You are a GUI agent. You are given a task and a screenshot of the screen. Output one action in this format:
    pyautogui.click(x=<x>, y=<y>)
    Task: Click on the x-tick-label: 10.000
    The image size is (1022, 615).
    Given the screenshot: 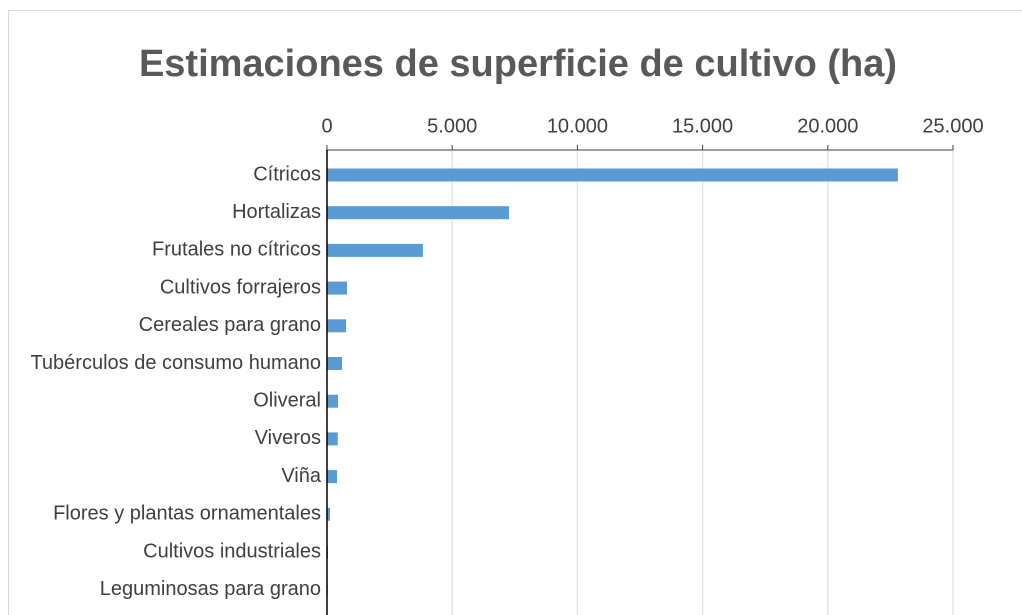 What is the action you would take?
    pyautogui.click(x=577, y=126)
    